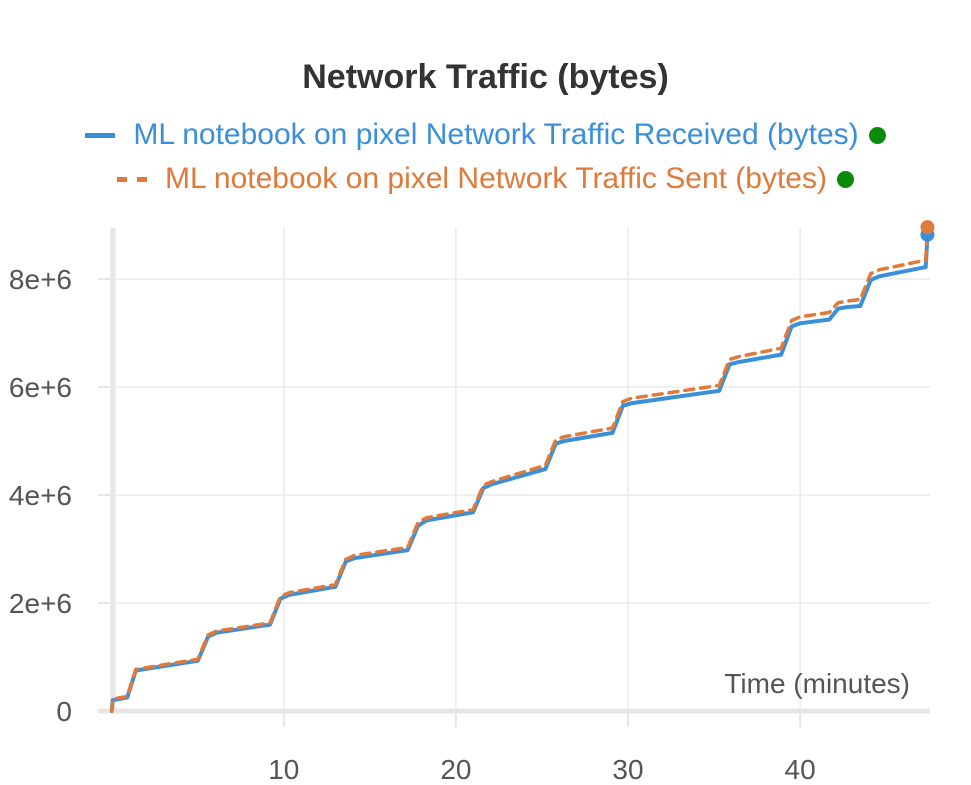  Describe the element at coordinates (485, 77) in the screenshot. I see `chart-title: Network Traffic (bytes)` at that location.